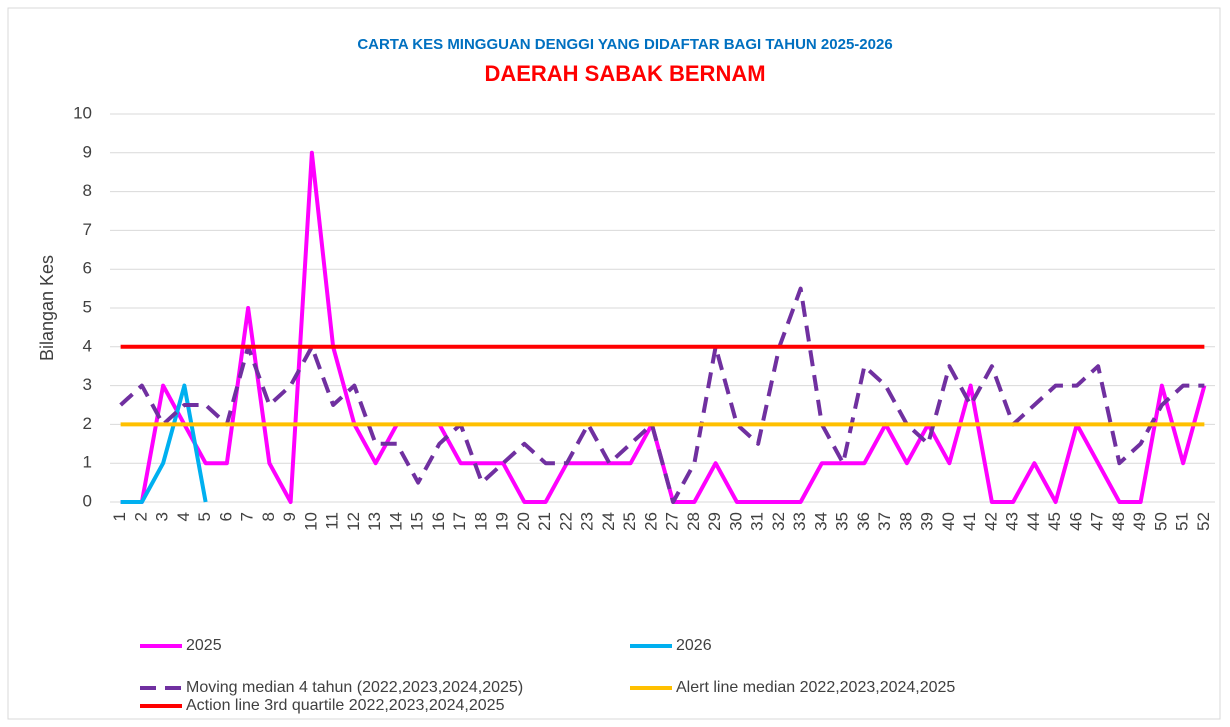  What do you see at coordinates (438, 521) in the screenshot?
I see `x-tick-label: 16` at bounding box center [438, 521].